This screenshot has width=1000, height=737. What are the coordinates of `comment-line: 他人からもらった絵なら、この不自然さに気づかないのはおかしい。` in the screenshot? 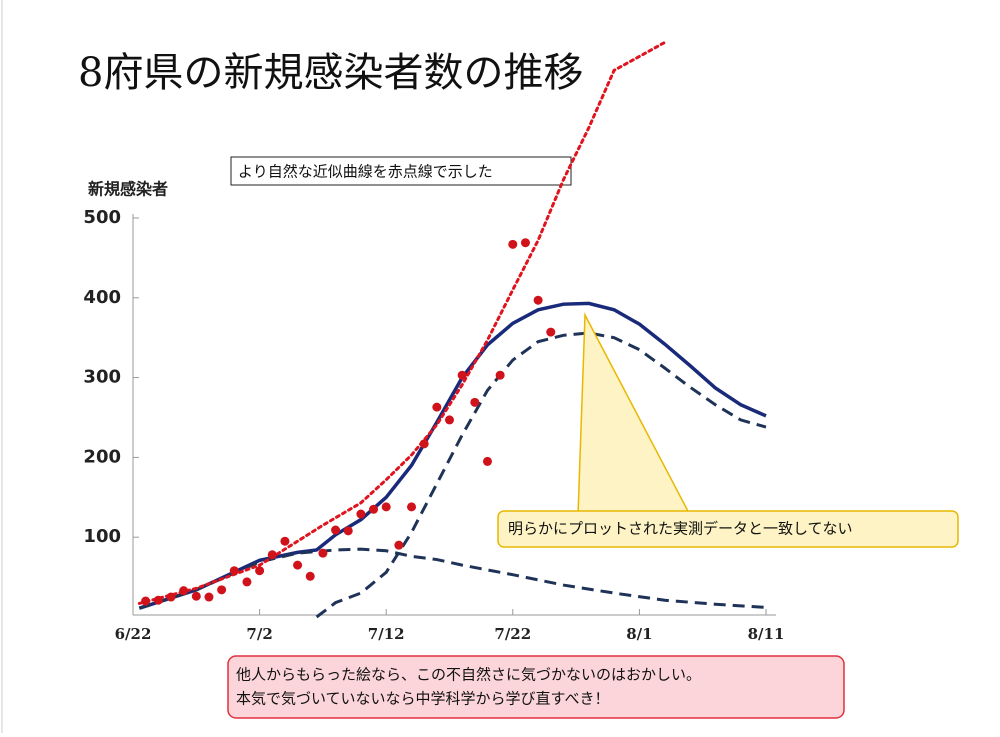 It's located at (468, 675).